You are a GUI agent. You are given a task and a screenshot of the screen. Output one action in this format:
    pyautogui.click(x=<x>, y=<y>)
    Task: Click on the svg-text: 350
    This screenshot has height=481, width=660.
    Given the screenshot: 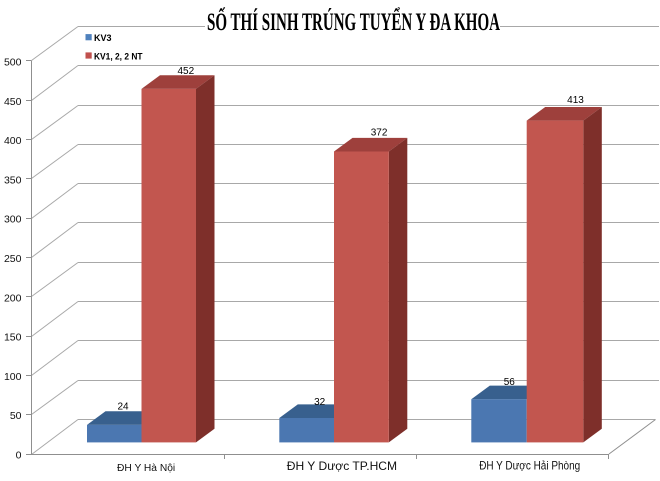 What is the action you would take?
    pyautogui.click(x=13, y=180)
    